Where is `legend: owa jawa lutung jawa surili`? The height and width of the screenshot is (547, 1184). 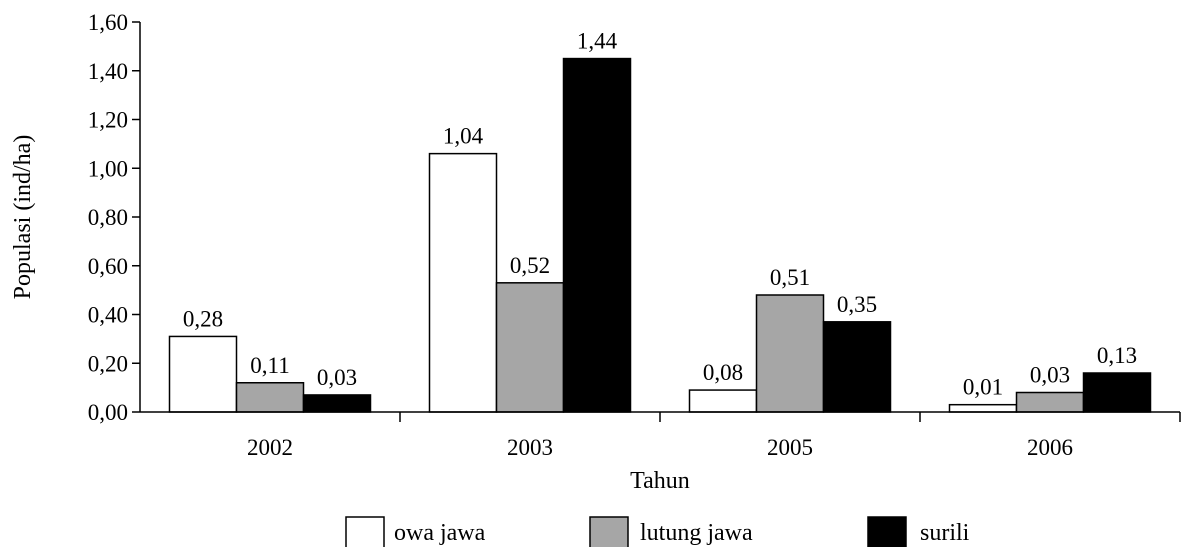 legend: owa jawa lutung jawa surili is located at coordinates (657, 531).